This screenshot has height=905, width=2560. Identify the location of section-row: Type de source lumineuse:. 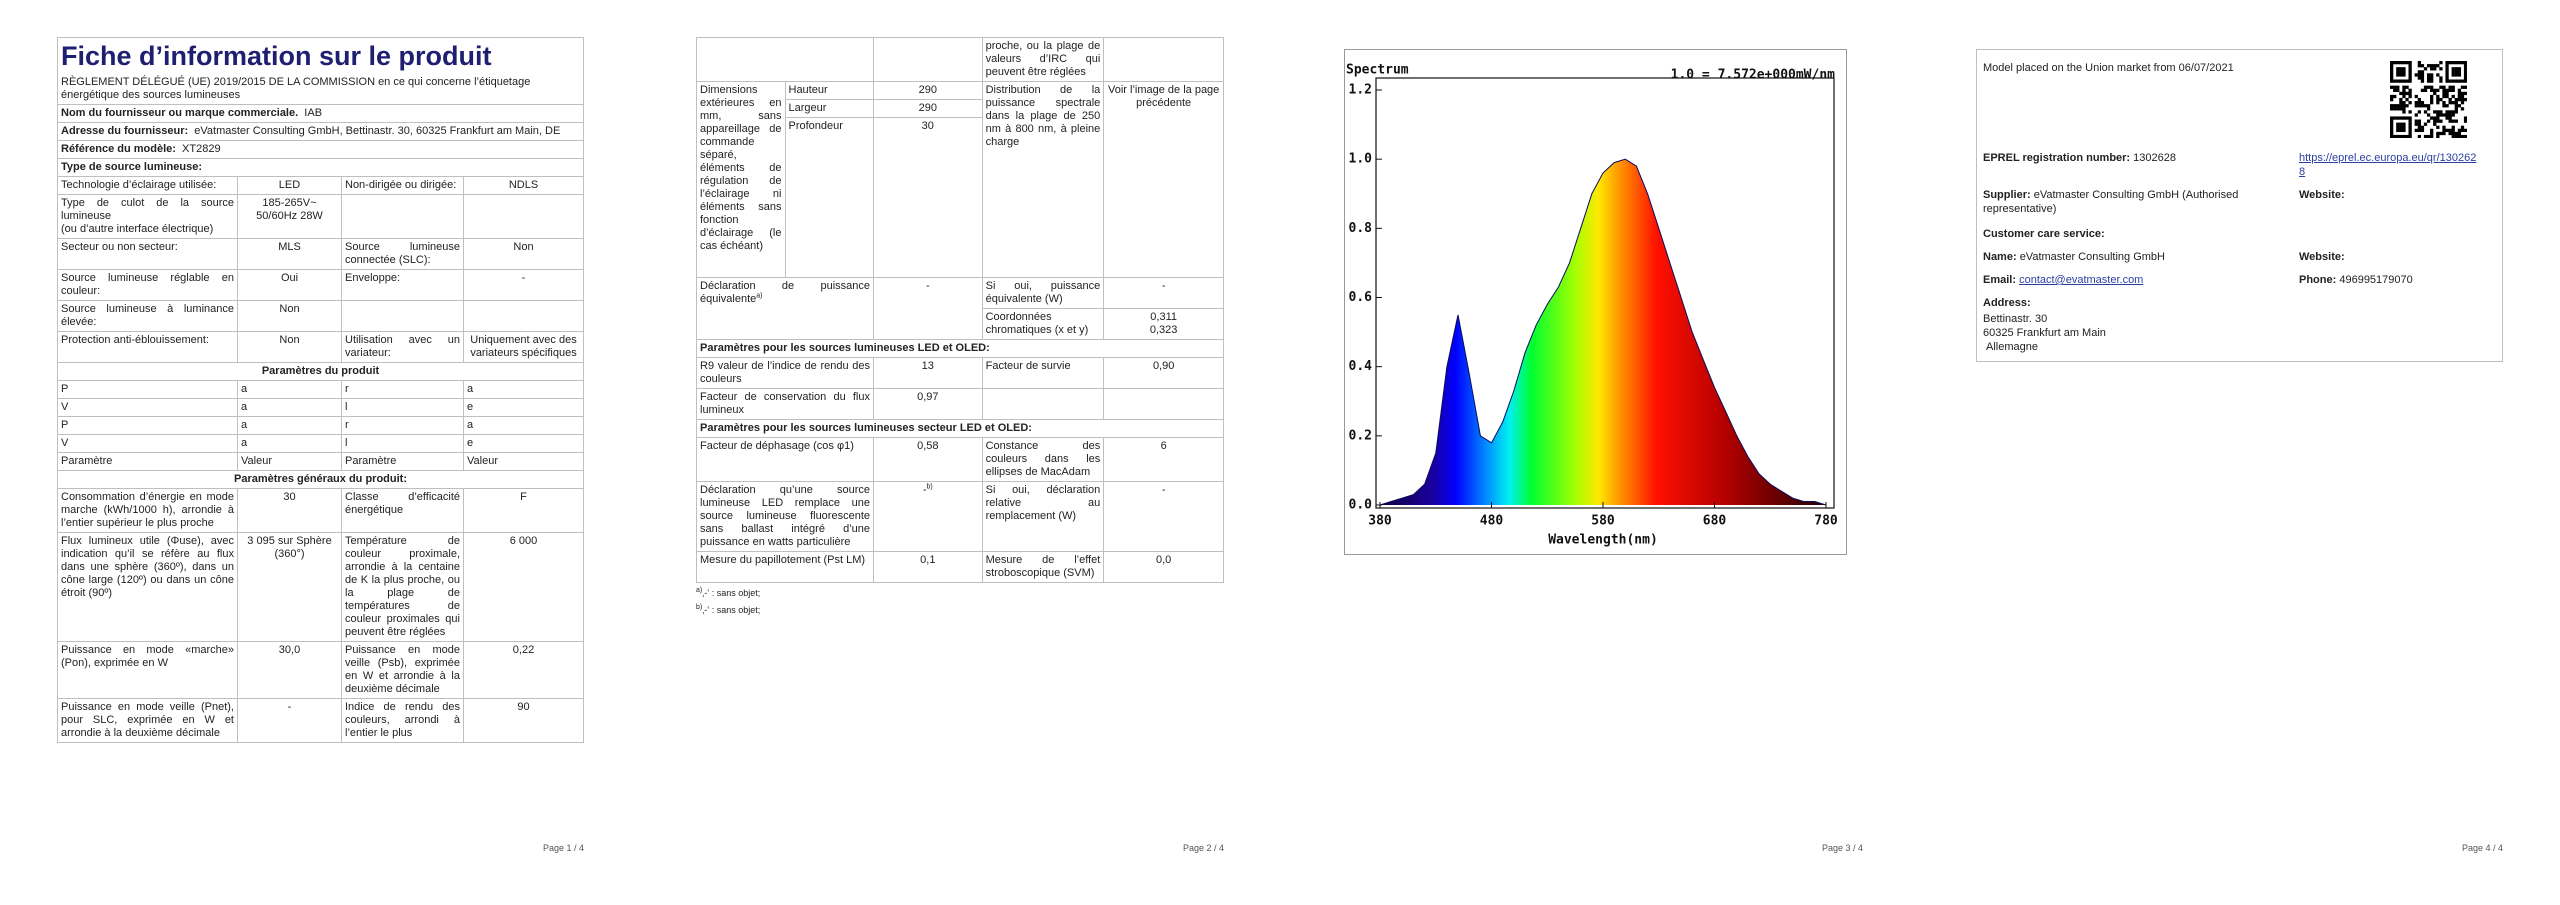
(320, 167).